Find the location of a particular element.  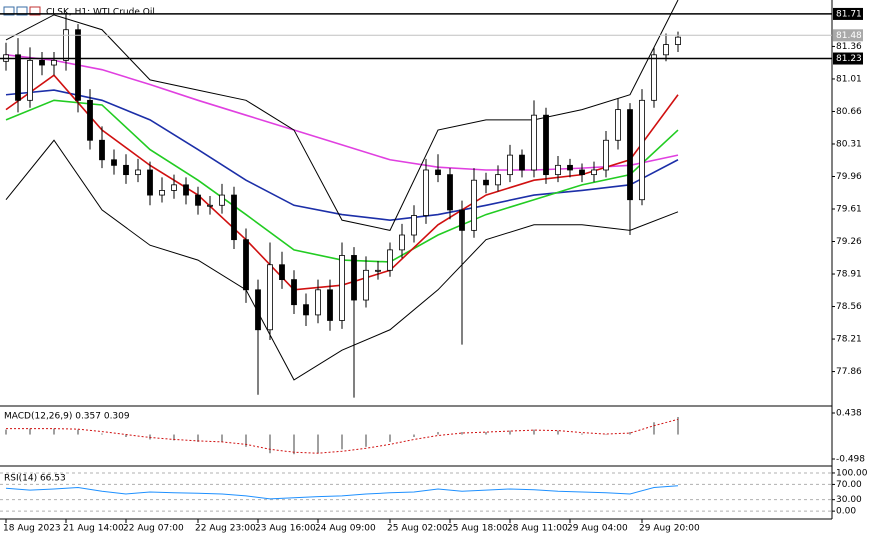

y-tick-label: 79.61 is located at coordinates (849, 210).